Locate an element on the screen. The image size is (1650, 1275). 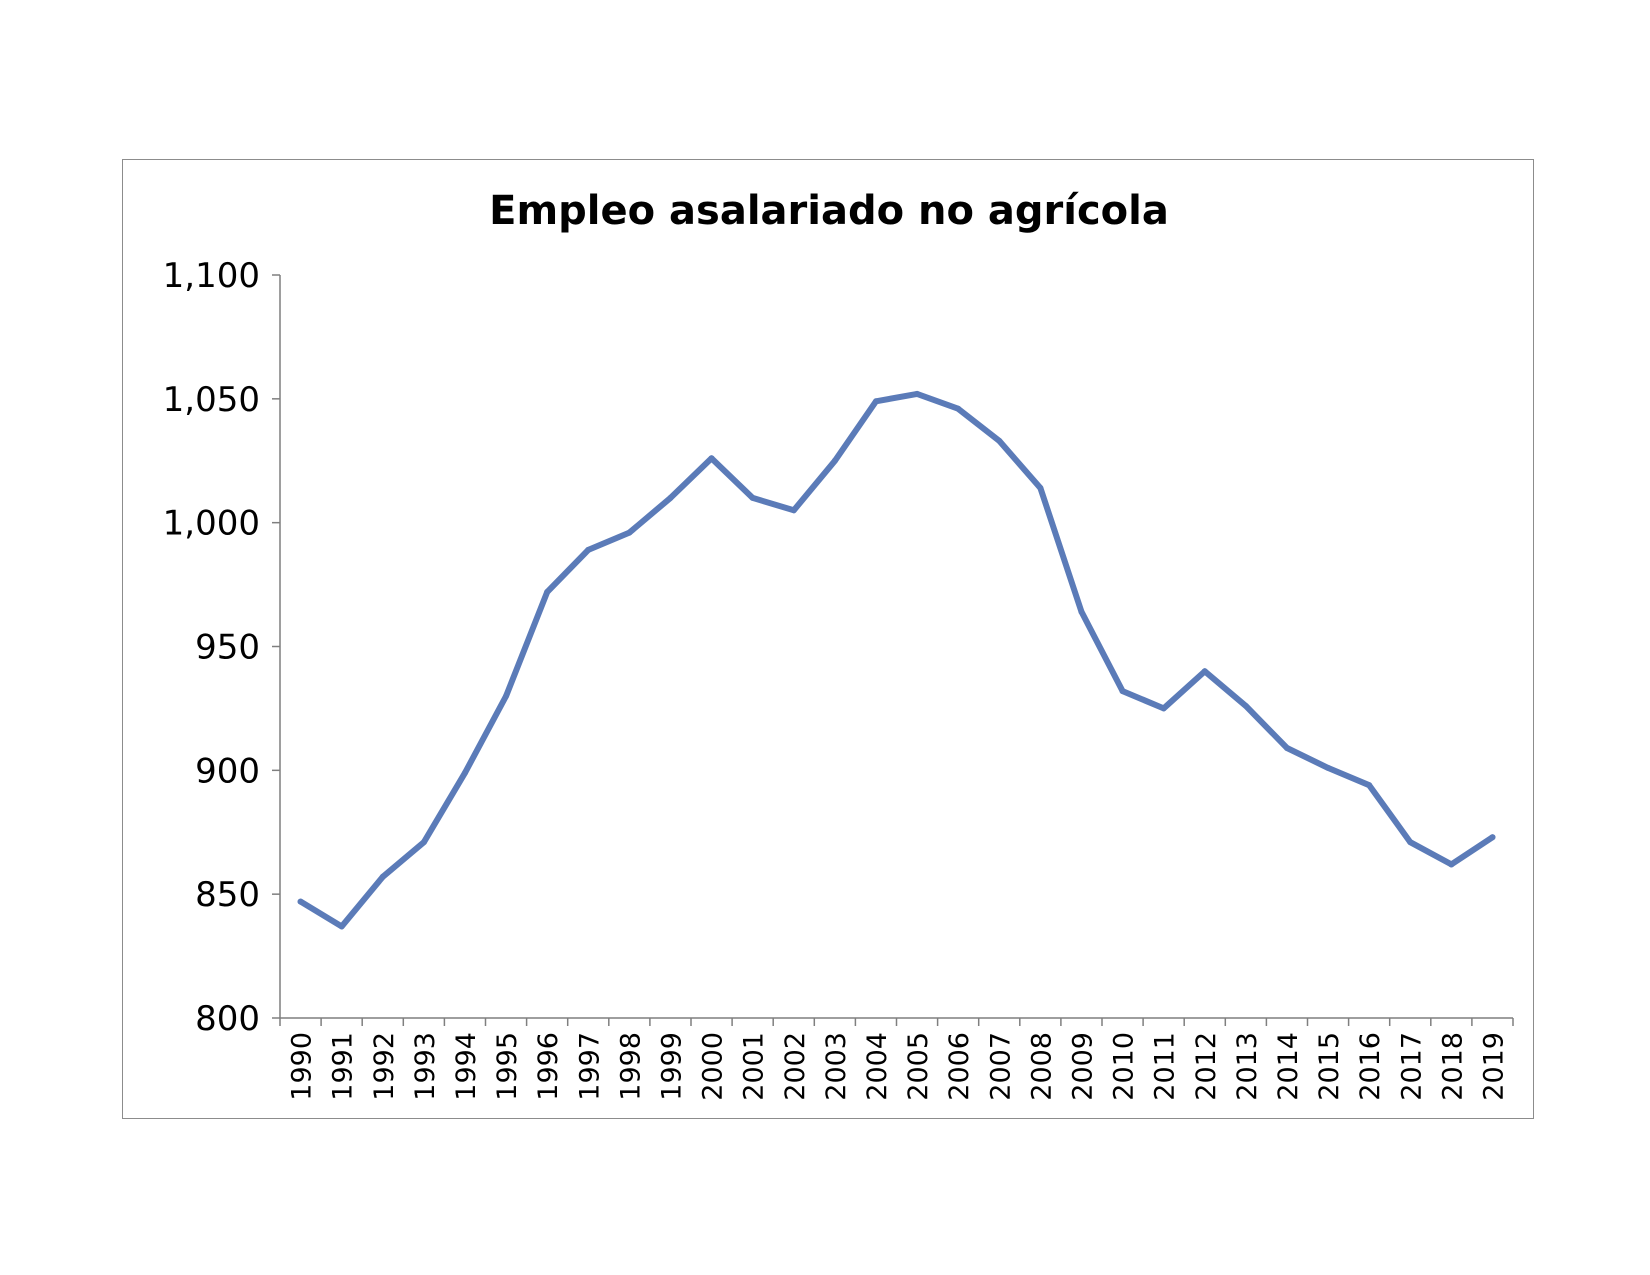
x-tick-label: 2016 is located at coordinates (1370, 1066).